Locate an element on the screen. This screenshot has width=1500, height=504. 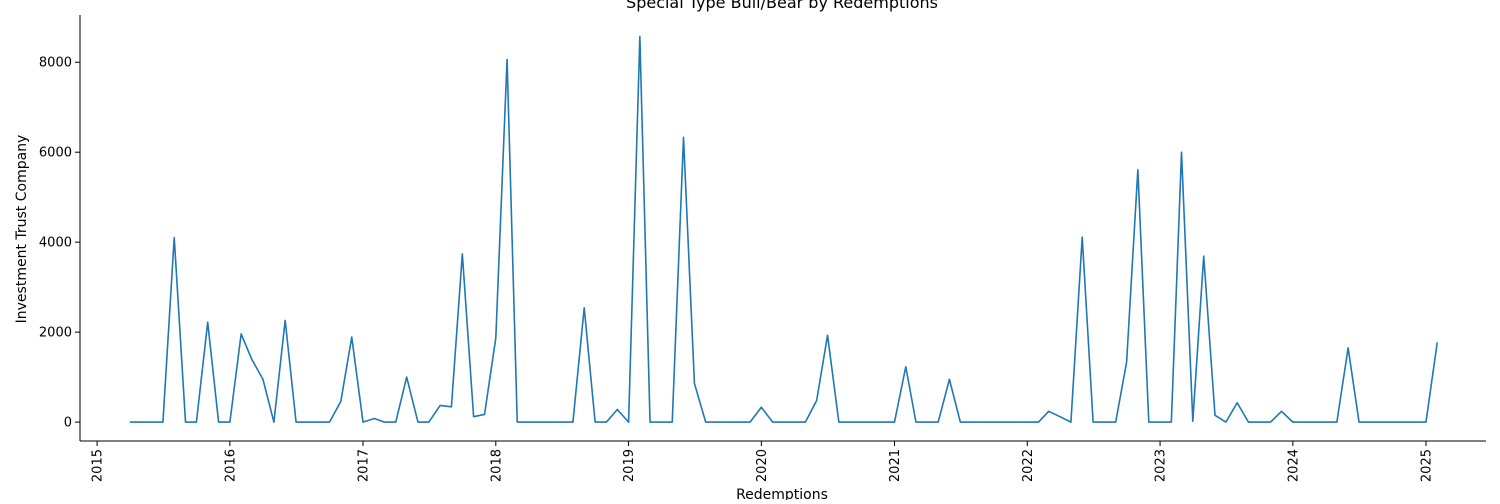
y-tick-label: 0 is located at coordinates (68, 423).